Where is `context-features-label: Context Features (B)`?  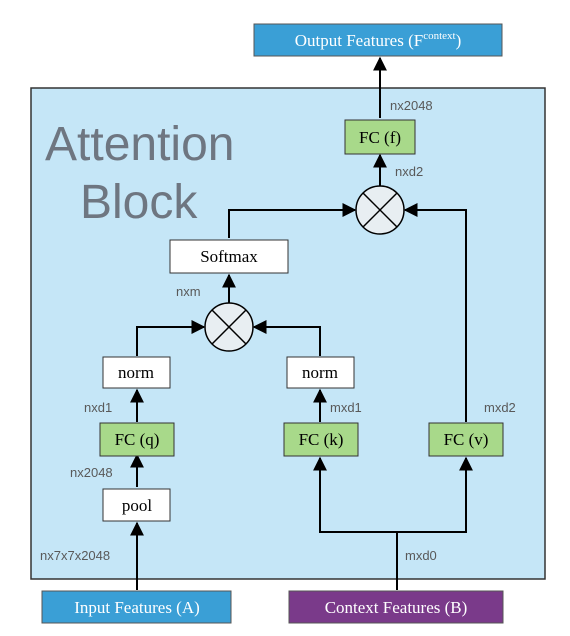 context-features-label: Context Features (B) is located at coordinates (396, 607).